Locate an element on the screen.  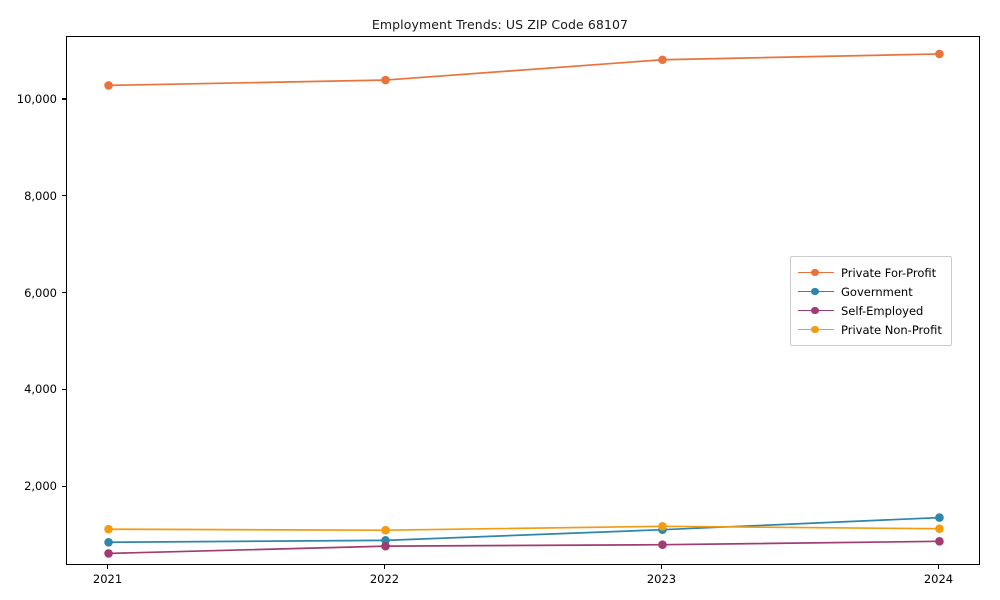
legend-label: Private Non-Profit is located at coordinates (891, 329).